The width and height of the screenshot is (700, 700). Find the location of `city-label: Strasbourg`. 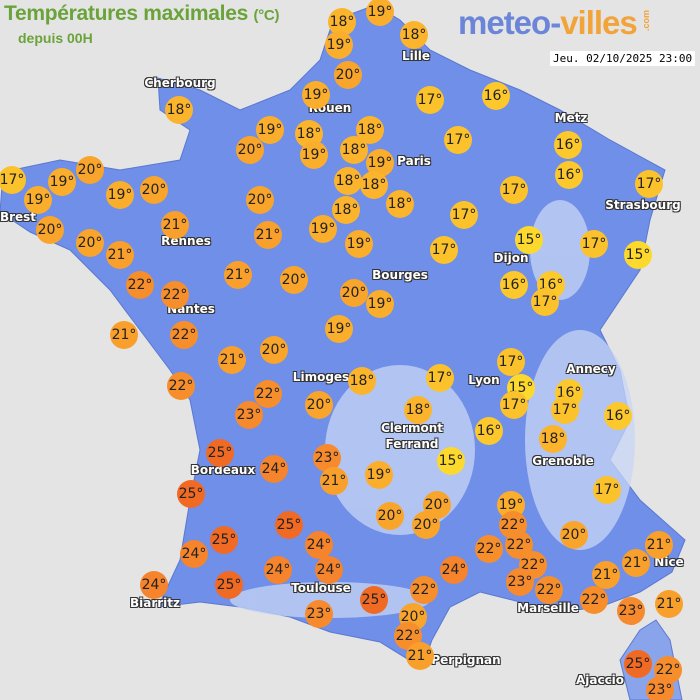

city-label: Strasbourg is located at coordinates (643, 205).